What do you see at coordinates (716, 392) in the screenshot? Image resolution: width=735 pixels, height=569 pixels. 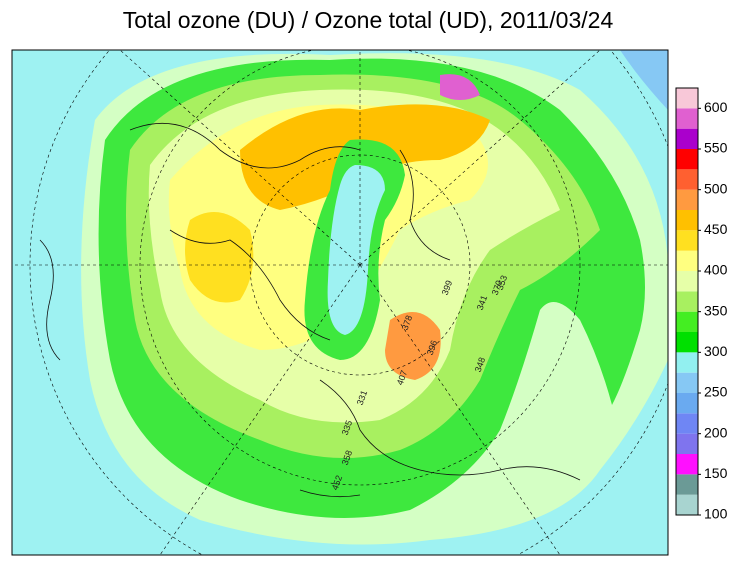 I see `colorbar-tick-label: 250` at bounding box center [716, 392].